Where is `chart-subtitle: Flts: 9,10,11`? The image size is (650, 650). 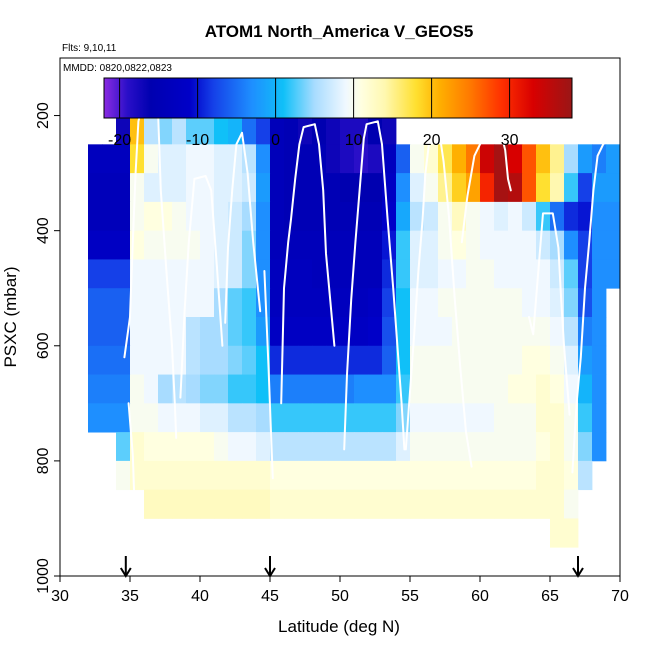
chart-subtitle: Flts: 9,10,11 is located at coordinates (89, 48).